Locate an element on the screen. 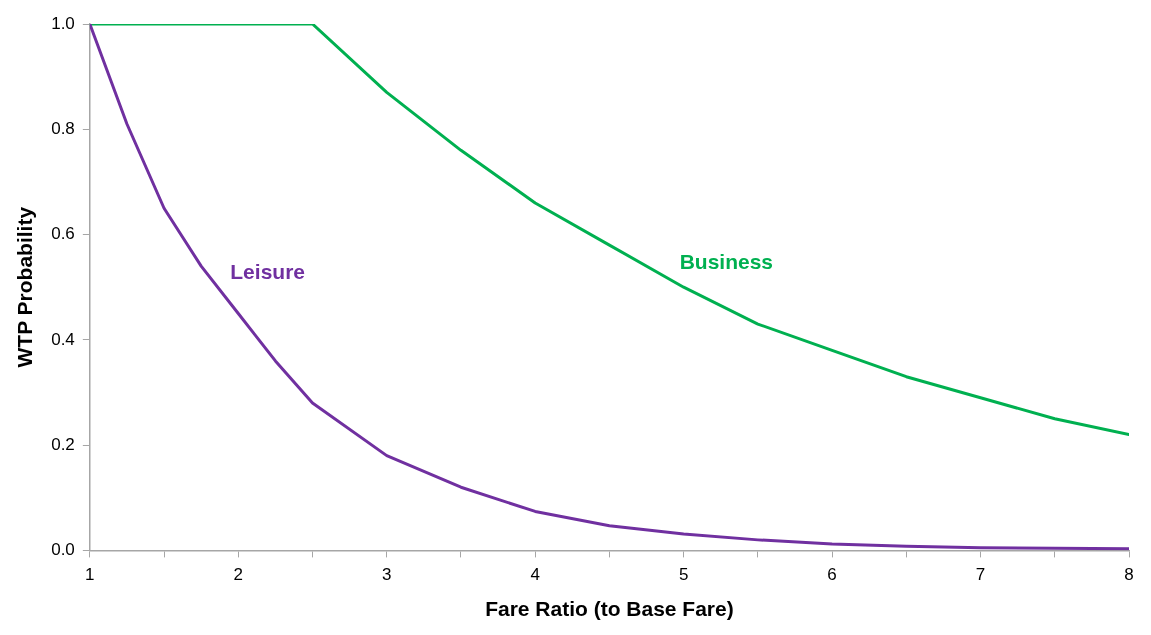 This screenshot has height=635, width=1151. y-tick-label: 0.6 is located at coordinates (63, 234).